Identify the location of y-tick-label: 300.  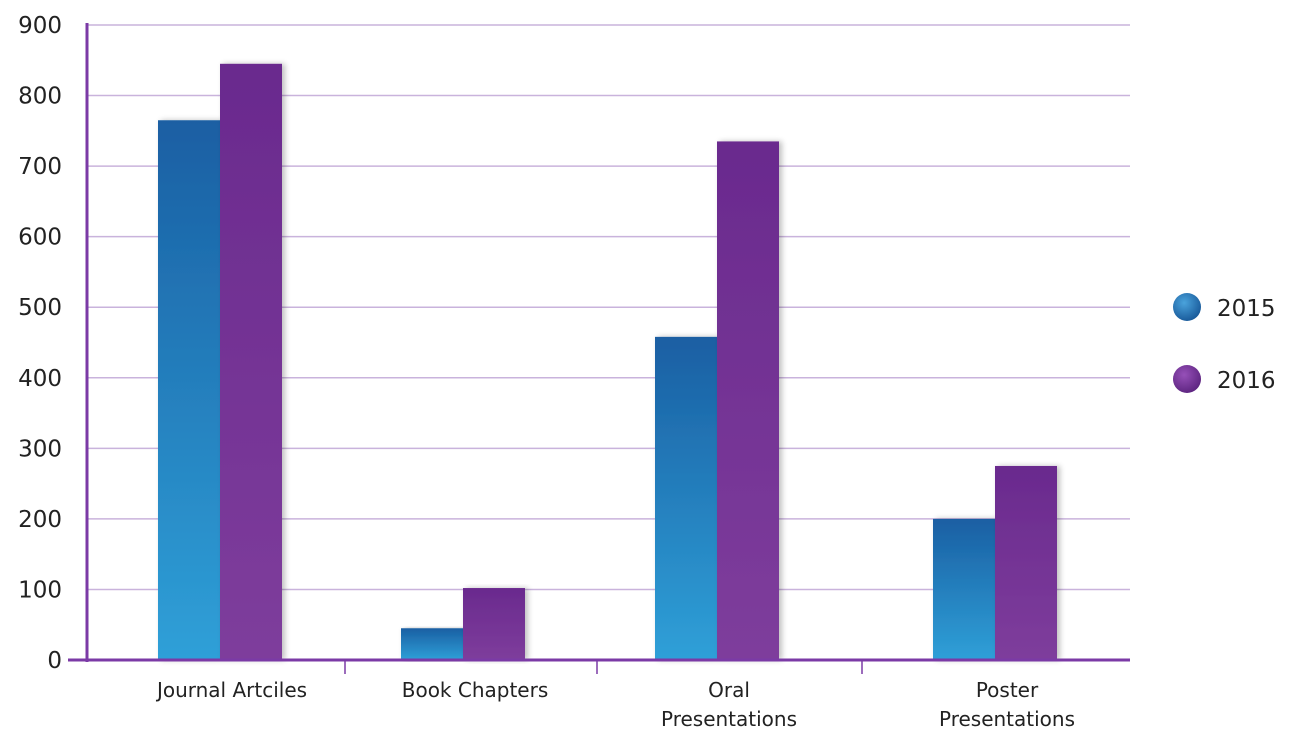
(40, 449).